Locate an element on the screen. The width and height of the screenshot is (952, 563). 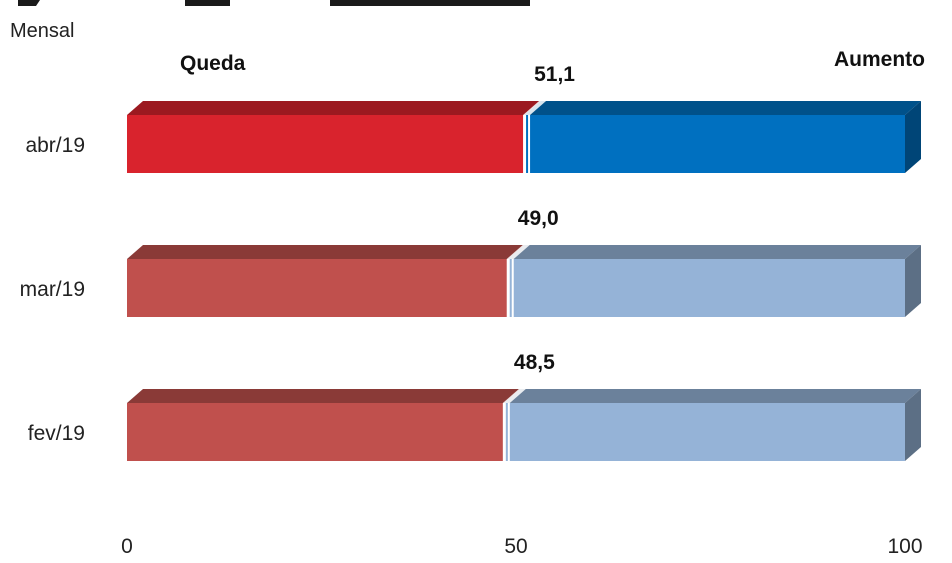
value-label: 48,5 is located at coordinates (534, 362).